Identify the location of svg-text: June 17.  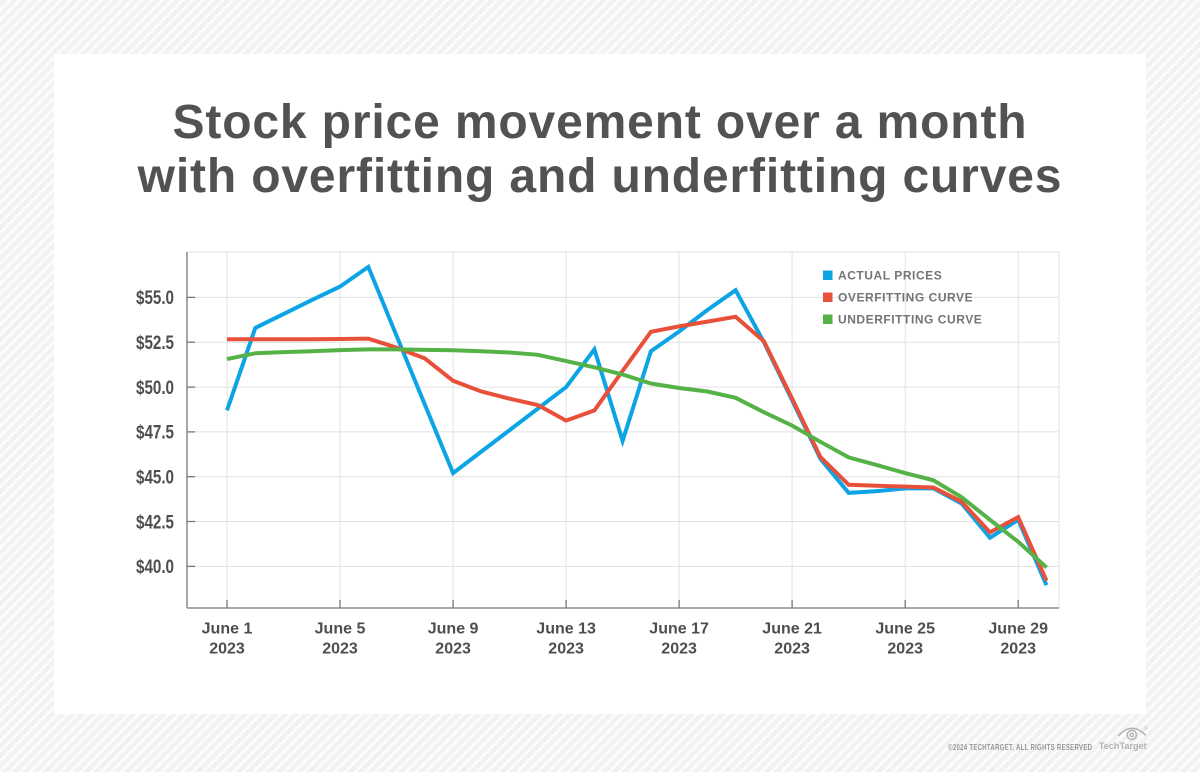
(679, 629).